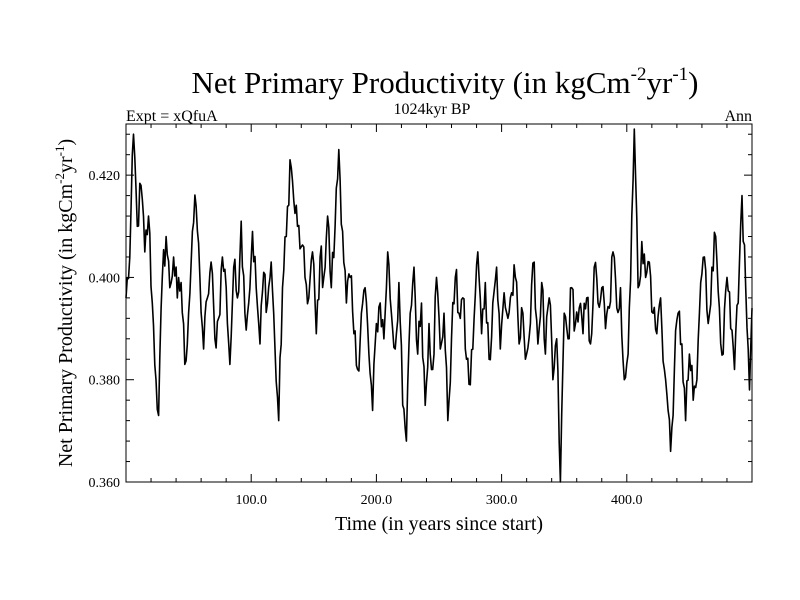  I want to click on y-tick-label: 0.420, so click(105, 176).